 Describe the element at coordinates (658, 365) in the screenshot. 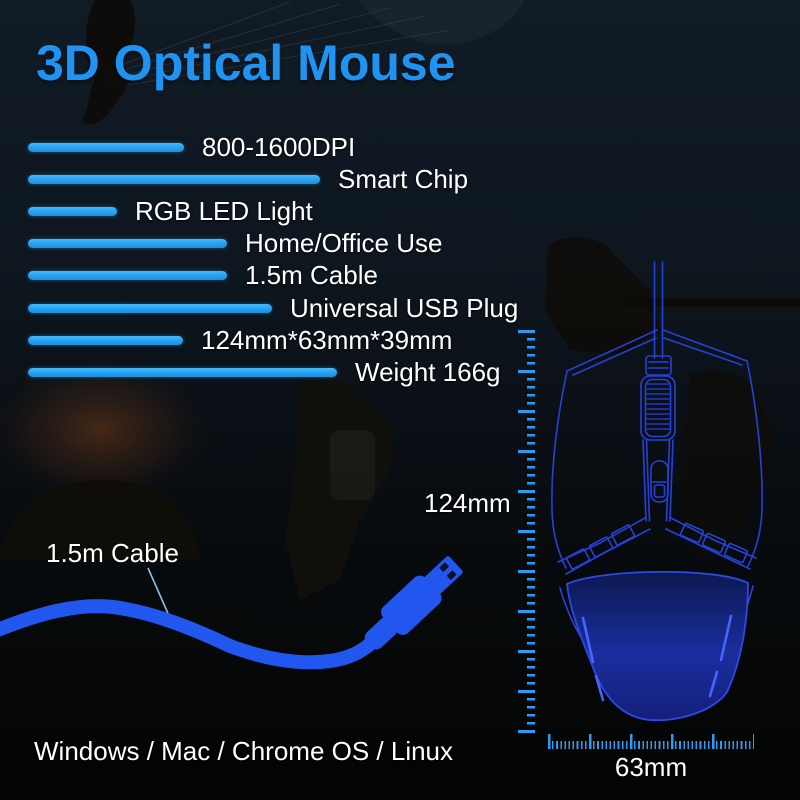

I see `cable-anchor` at that location.